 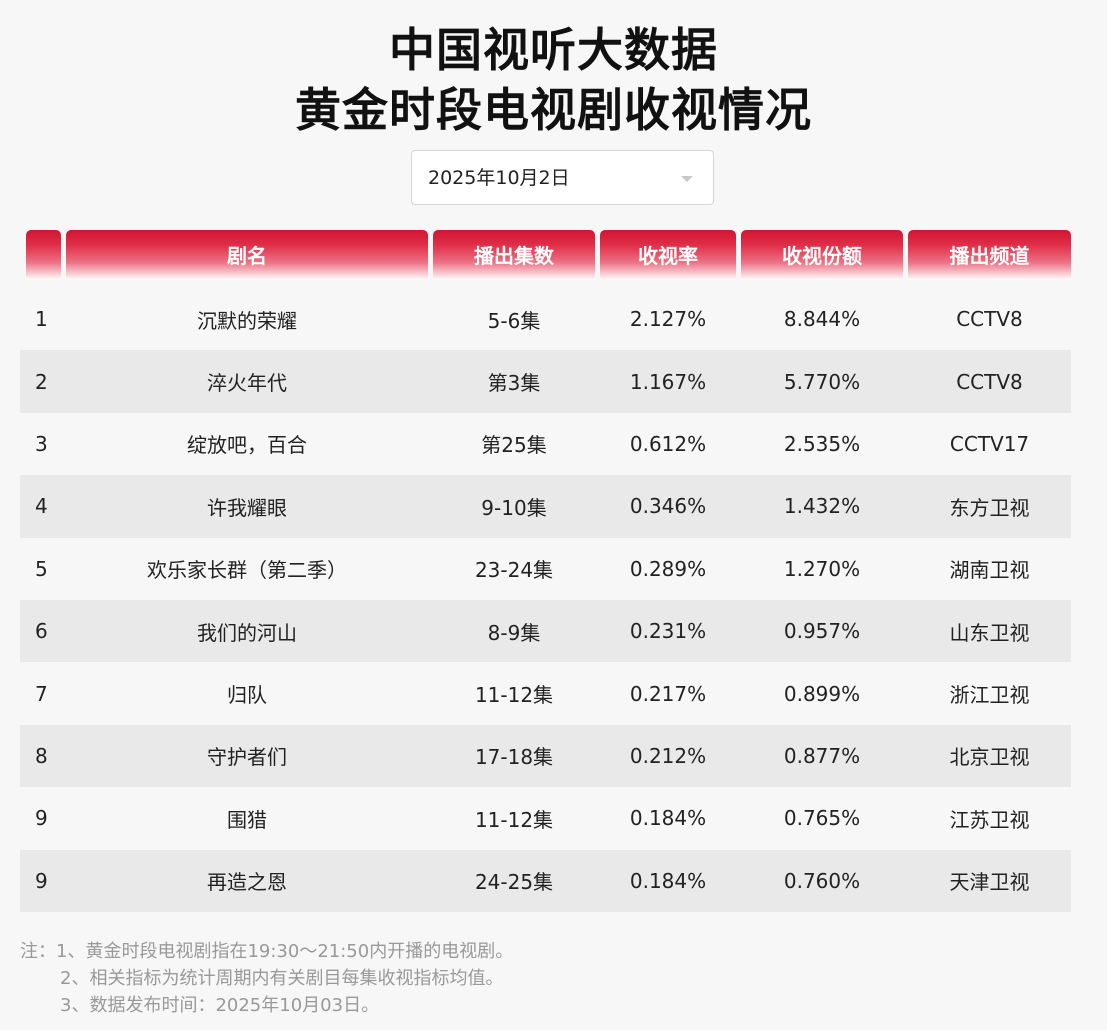 What do you see at coordinates (220, 1005) in the screenshot?
I see `footnote: 3、数据发布时间：2025年10月03日。` at bounding box center [220, 1005].